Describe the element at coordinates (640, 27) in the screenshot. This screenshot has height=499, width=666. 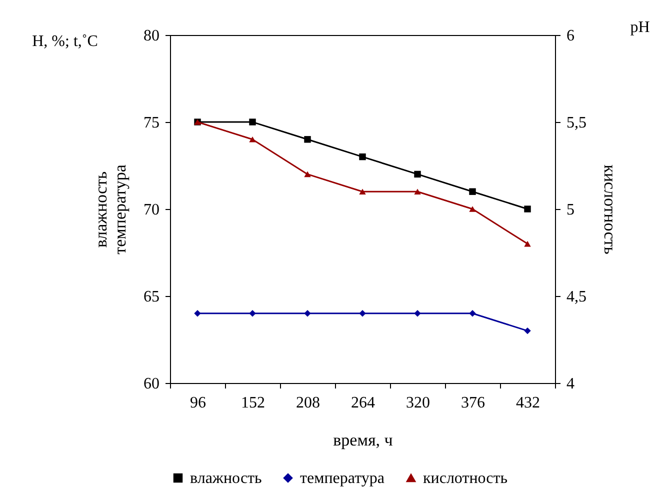
I see `text: pH` at that location.